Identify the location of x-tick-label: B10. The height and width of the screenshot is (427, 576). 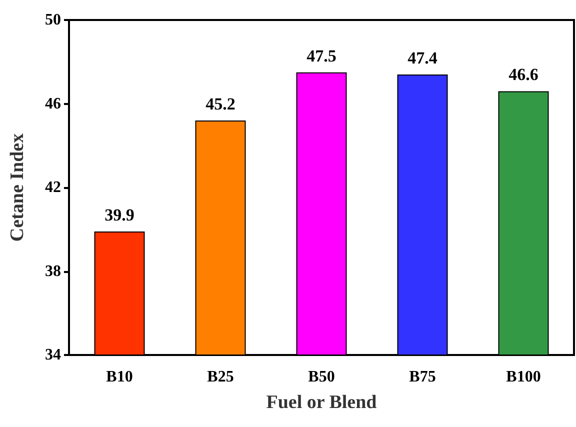
(119, 377).